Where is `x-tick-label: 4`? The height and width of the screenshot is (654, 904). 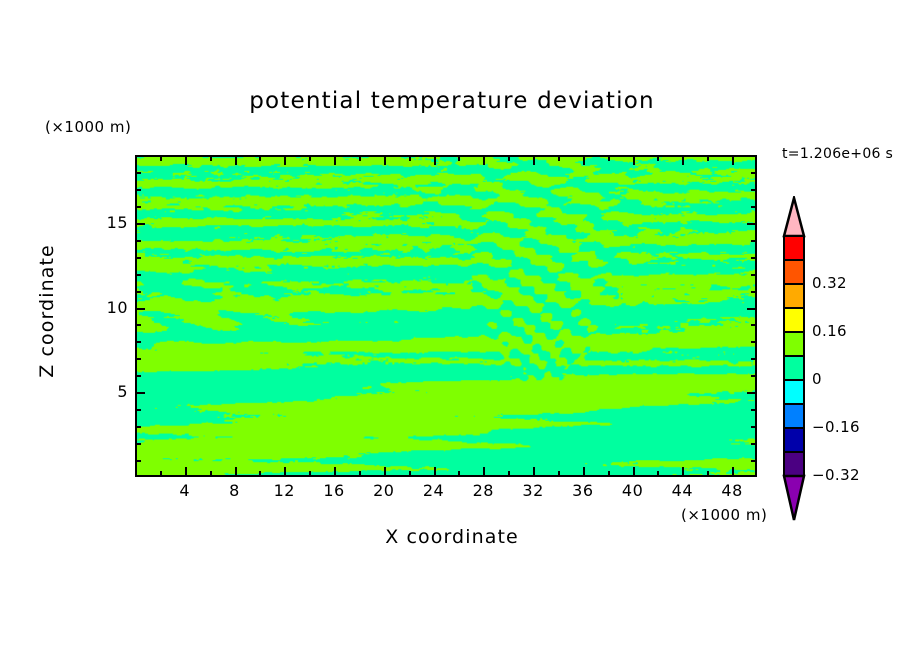 x-tick-label: 4 is located at coordinates (185, 490).